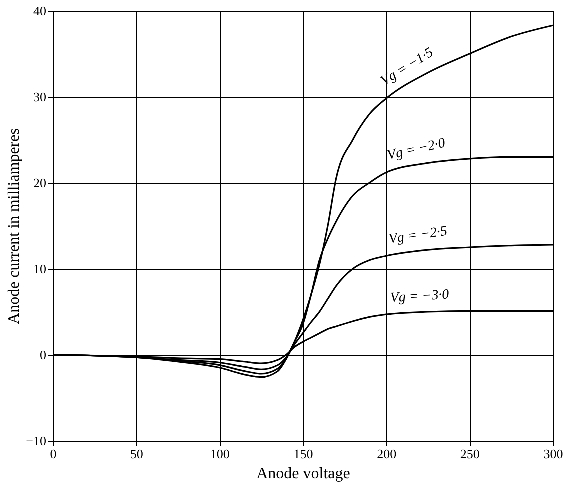 The image size is (582, 504). I want to click on x-tick-label: 100, so click(220, 454).